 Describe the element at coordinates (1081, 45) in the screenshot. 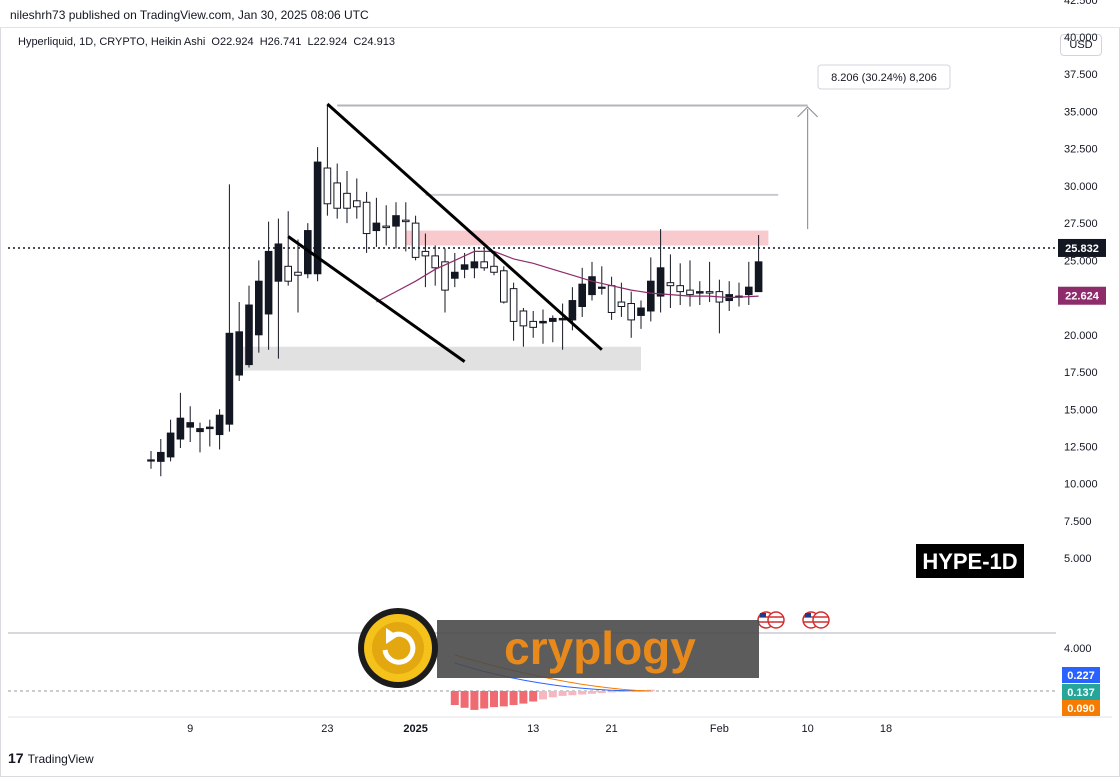

I see `currency-button: USD` at that location.